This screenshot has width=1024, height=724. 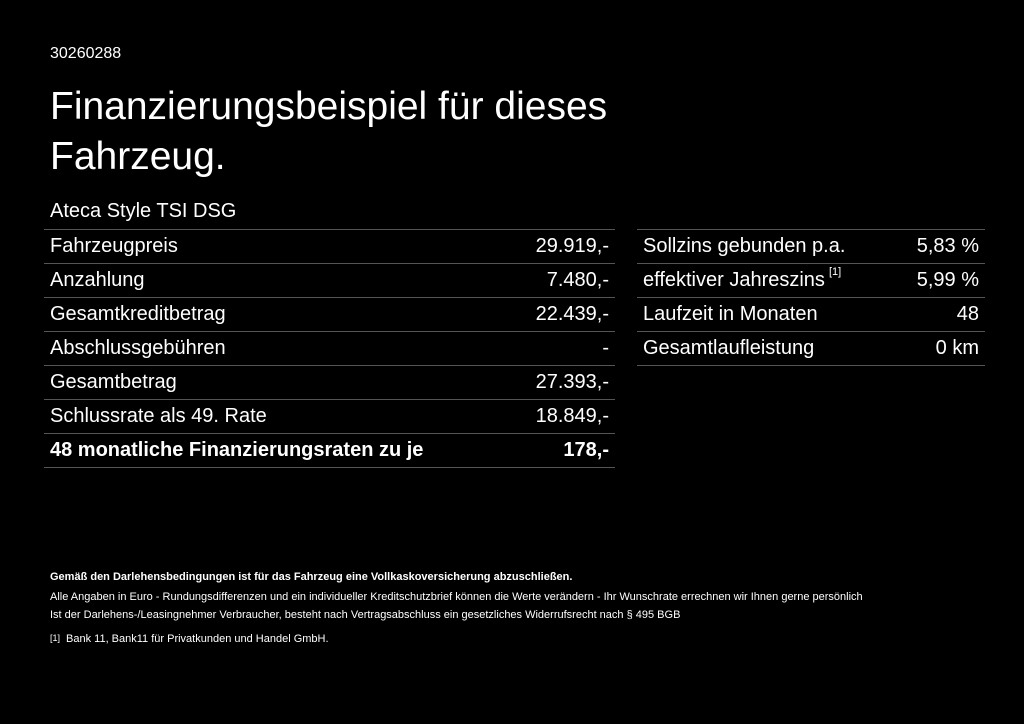 What do you see at coordinates (572, 382) in the screenshot?
I see `row-value: 27.393,-` at bounding box center [572, 382].